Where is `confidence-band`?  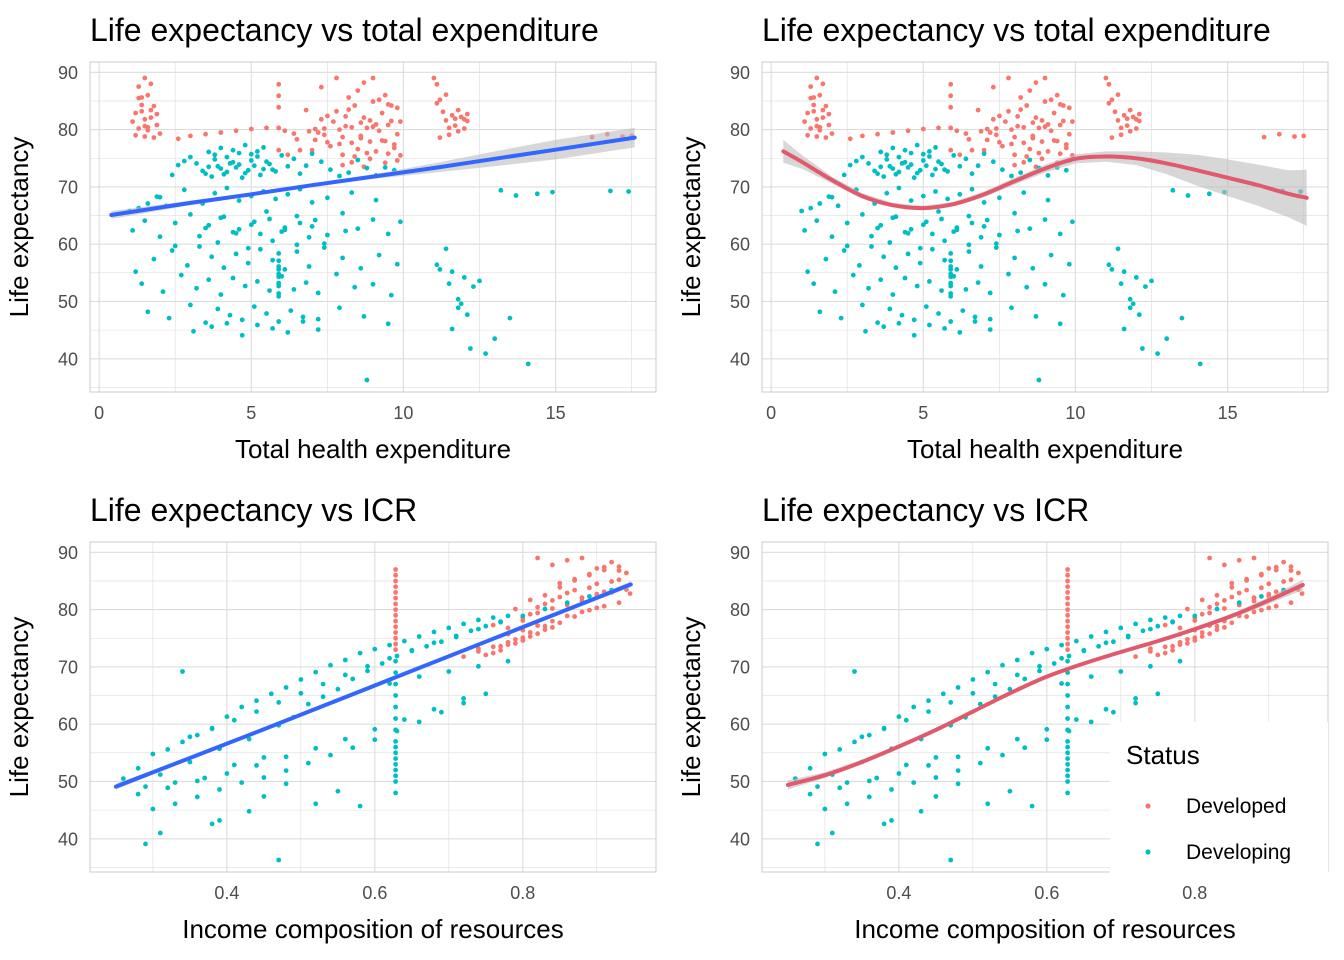 confidence-band is located at coordinates (1045, 182).